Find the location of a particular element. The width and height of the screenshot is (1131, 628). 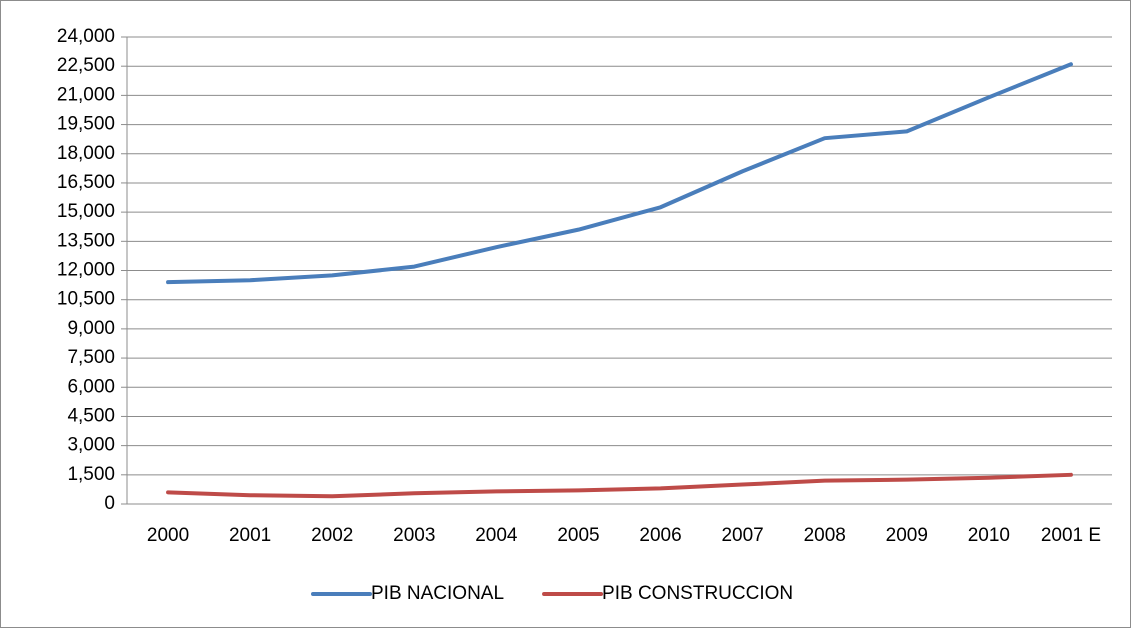

y-tick-label: 6,000 is located at coordinates (91, 386).